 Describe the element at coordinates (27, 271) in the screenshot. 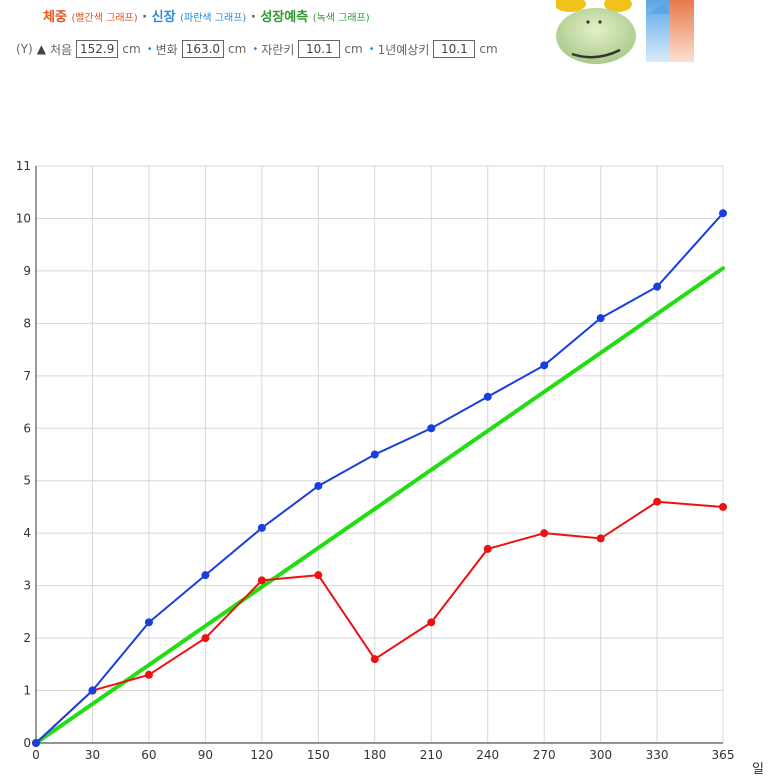

I see `y-tick-label: 9` at that location.